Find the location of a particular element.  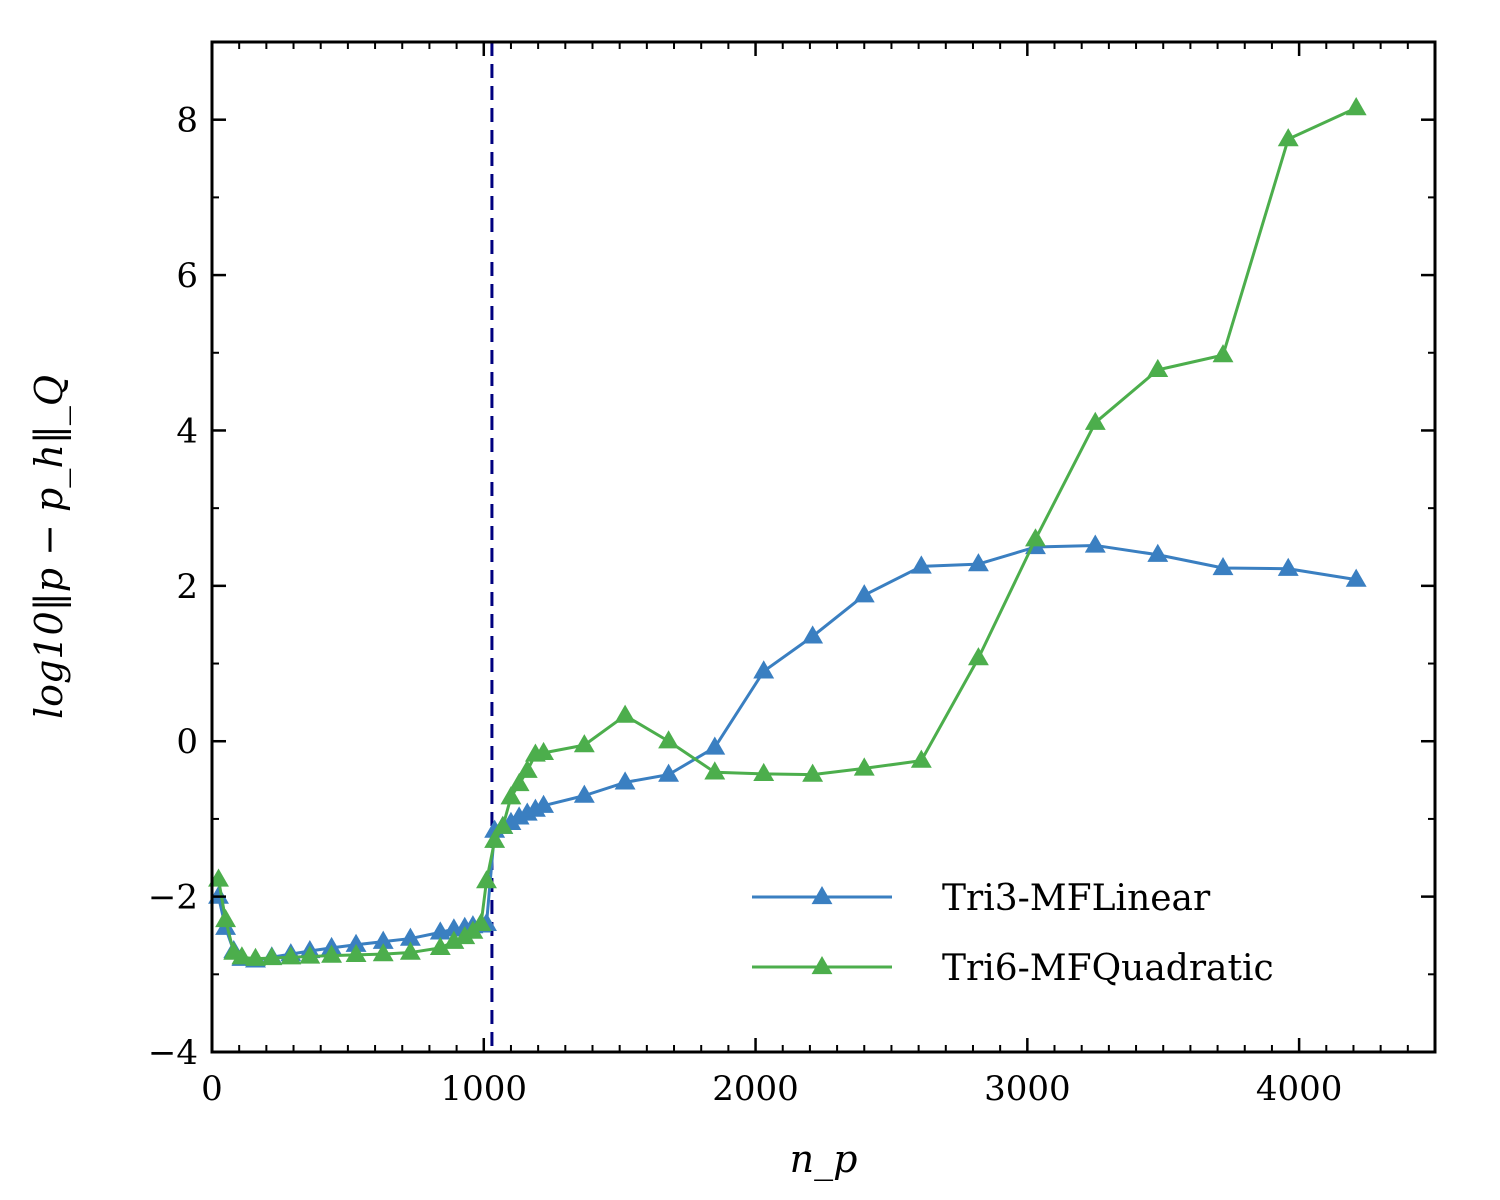

legend-marker-tri6 is located at coordinates (822, 965).